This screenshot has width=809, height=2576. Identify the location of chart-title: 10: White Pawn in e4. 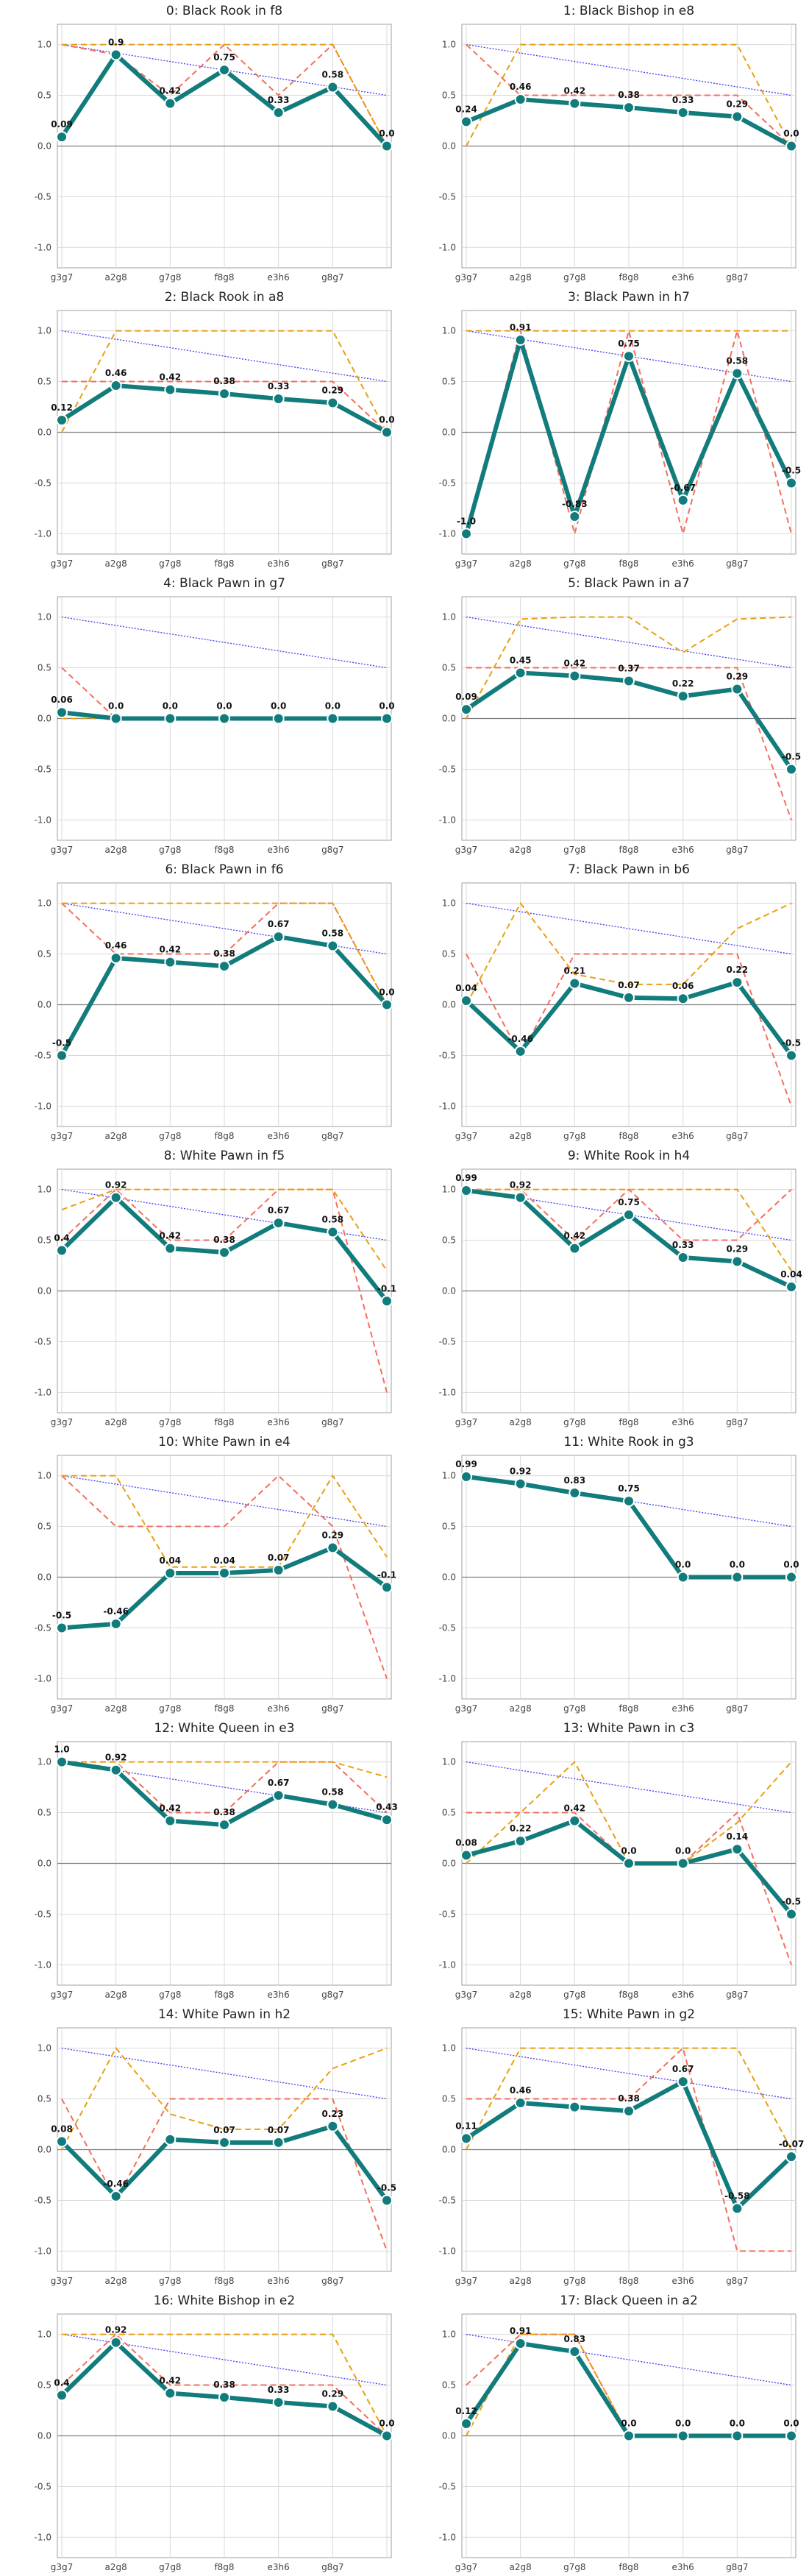
(224, 1442).